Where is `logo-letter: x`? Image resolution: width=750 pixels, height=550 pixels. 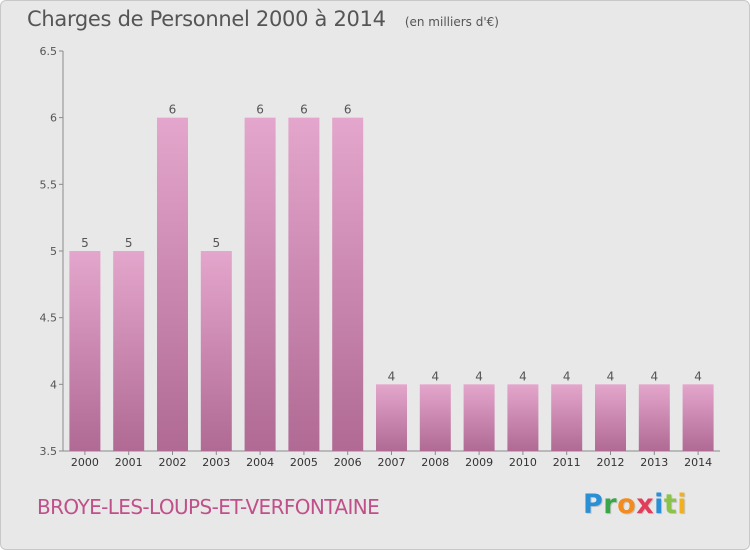 logo-letter: x is located at coordinates (645, 504).